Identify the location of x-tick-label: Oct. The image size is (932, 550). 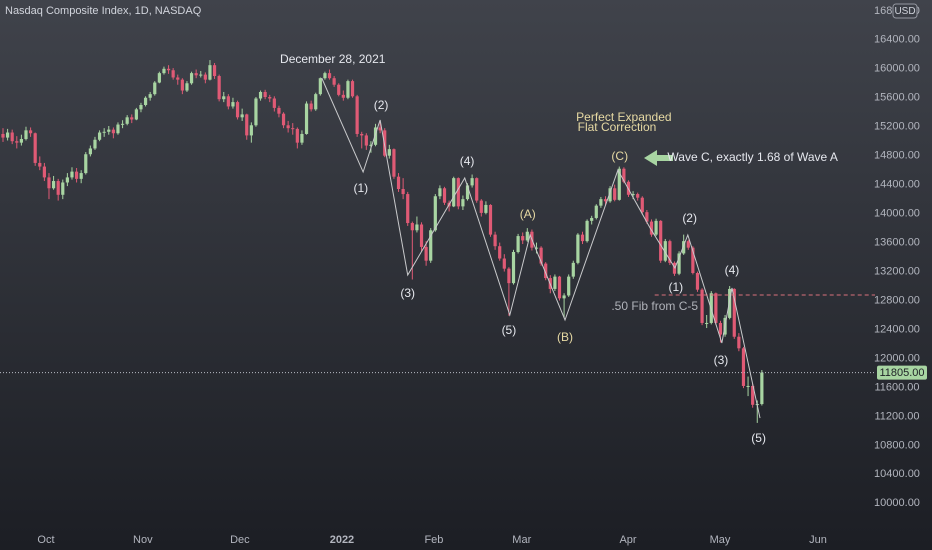
(45, 540).